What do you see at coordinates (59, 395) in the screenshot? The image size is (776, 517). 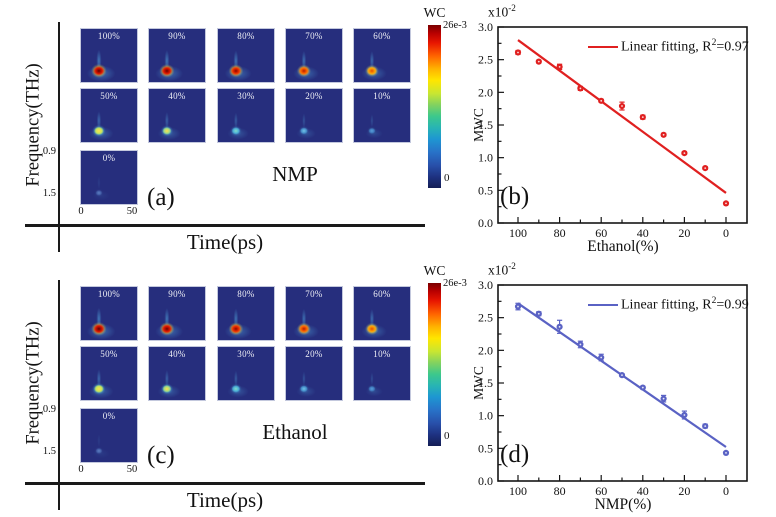 I see `y-axis-line` at bounding box center [59, 395].